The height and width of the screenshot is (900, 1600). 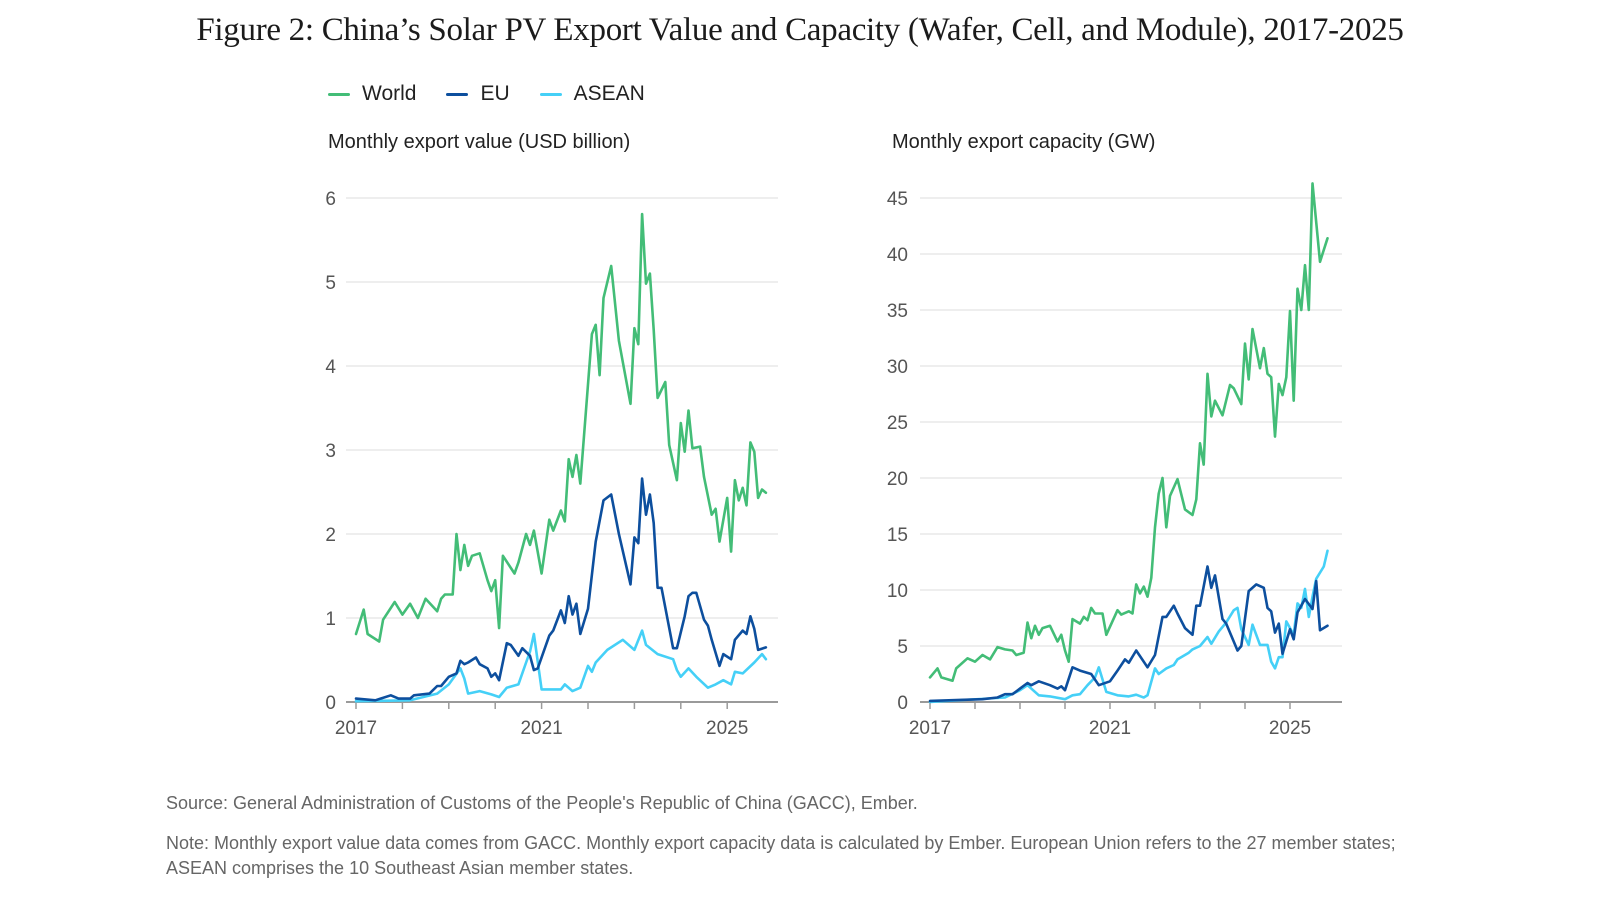 I want to click on capacity-y-tick-label: 45, so click(x=897, y=199).